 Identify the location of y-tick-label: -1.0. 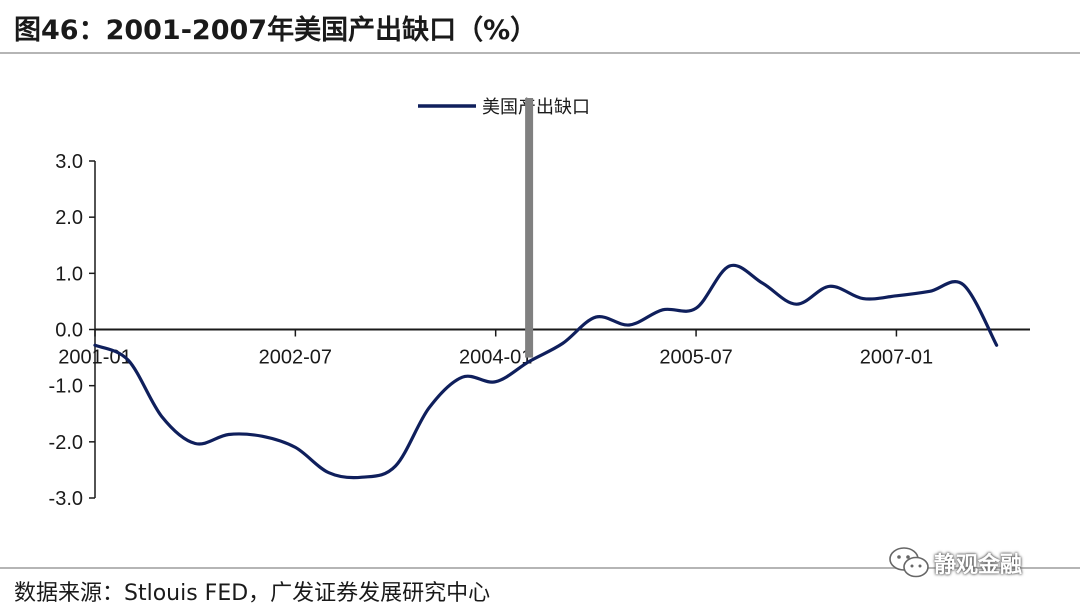
(66, 387).